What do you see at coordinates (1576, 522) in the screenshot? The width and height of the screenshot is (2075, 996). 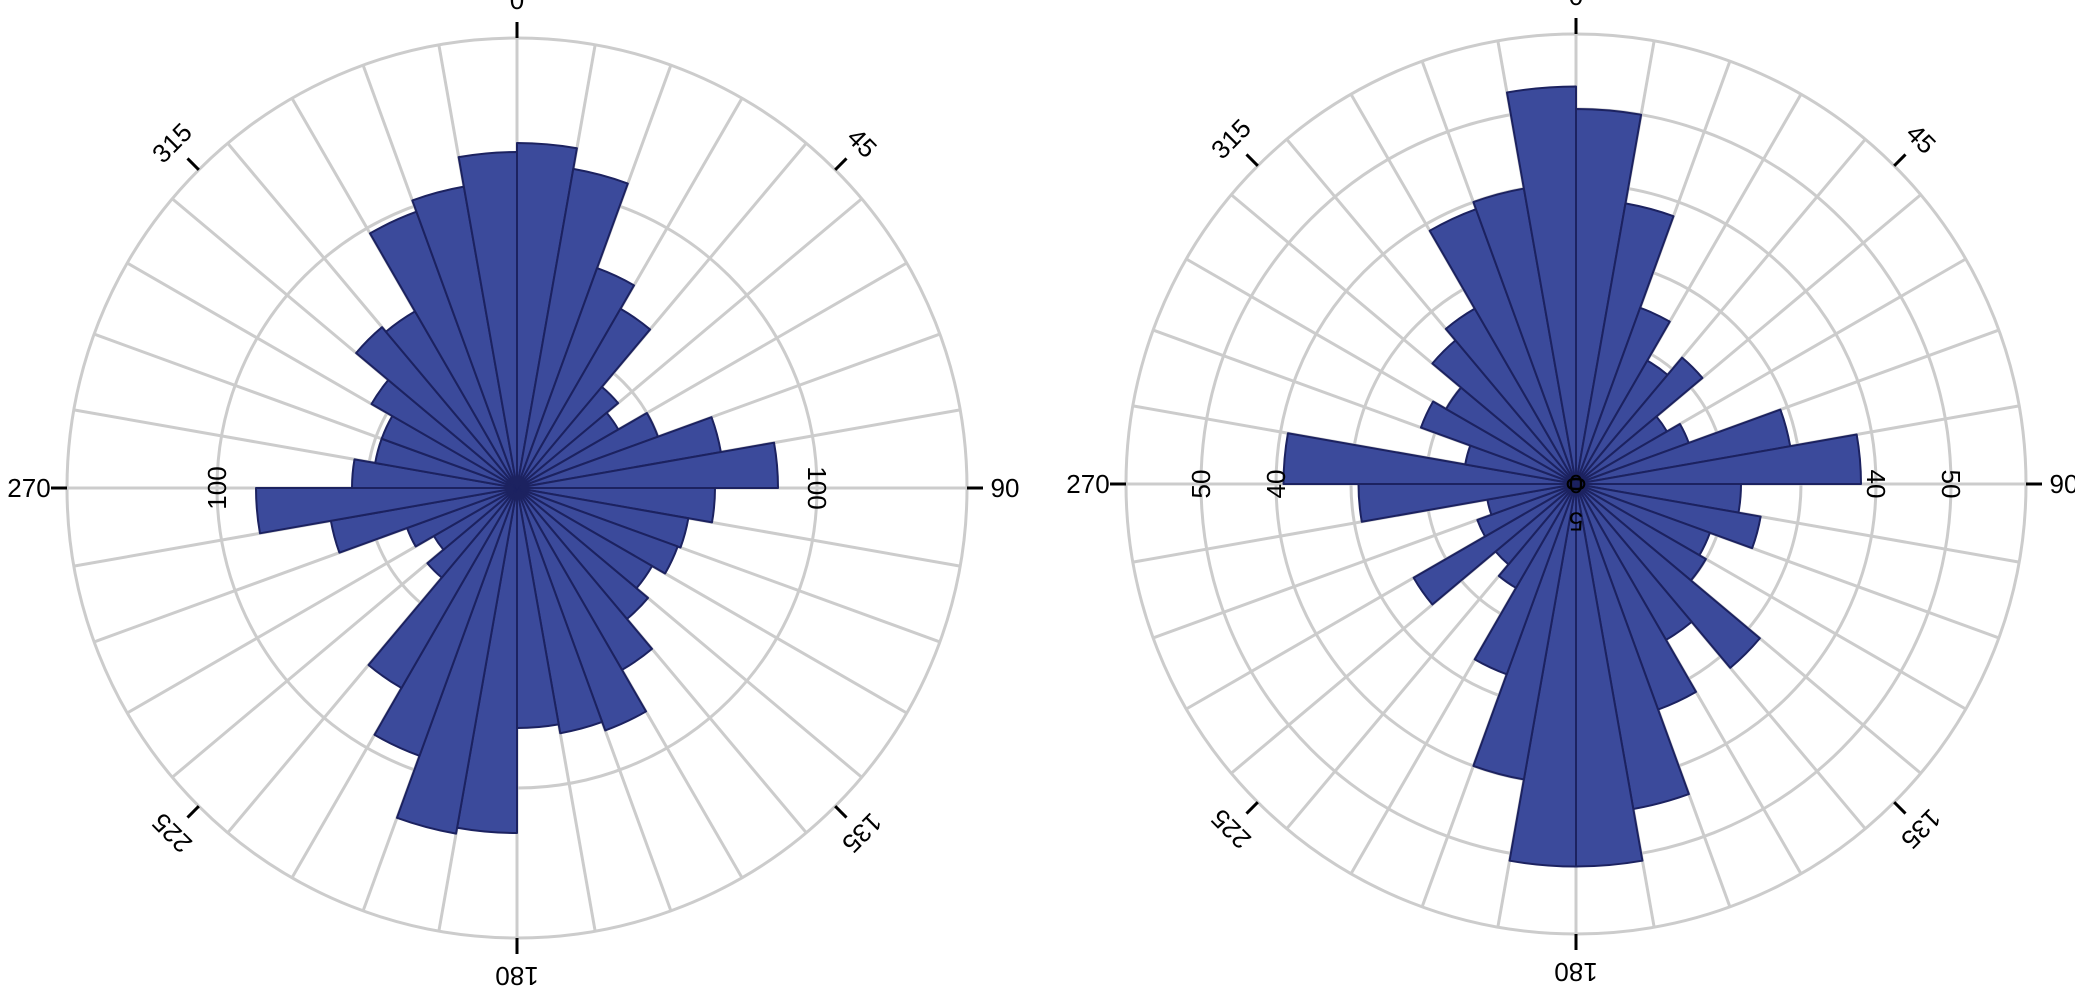 I see `radial-label: 5` at bounding box center [1576, 522].